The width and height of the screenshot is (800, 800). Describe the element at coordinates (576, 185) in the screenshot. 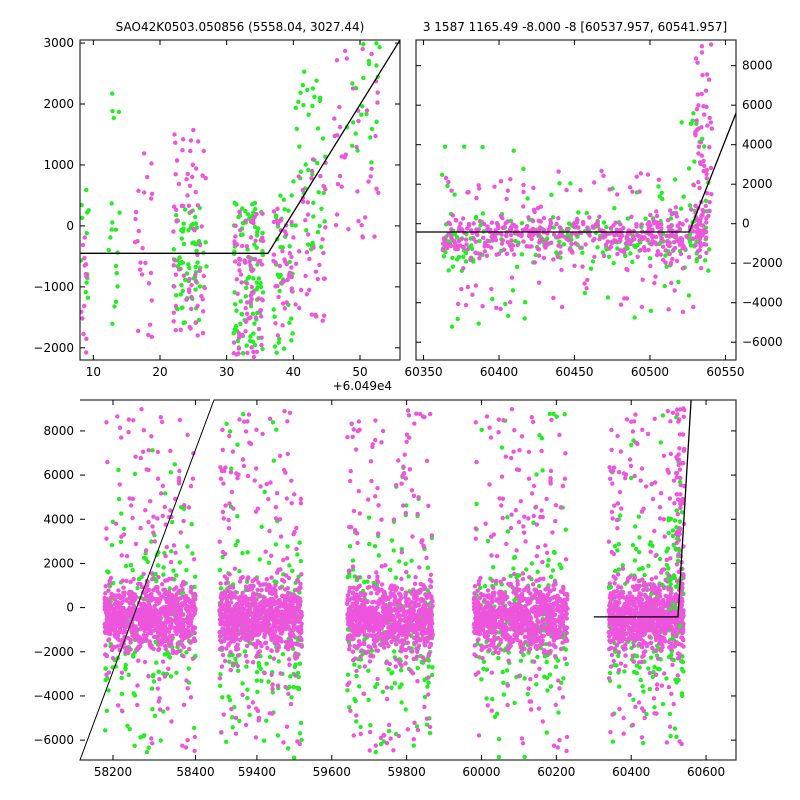

I see `data-points` at that location.